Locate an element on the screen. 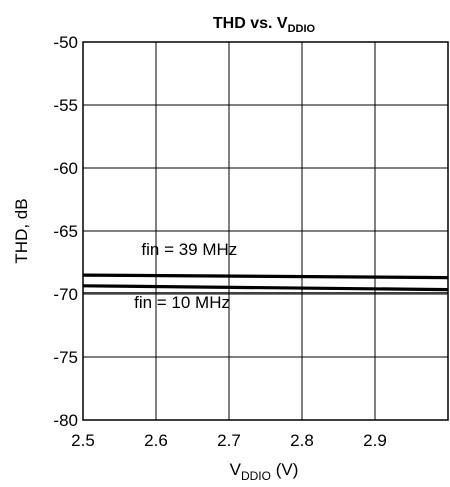 This screenshot has height=487, width=450. chart-title-subscript: DDIO is located at coordinates (302, 29).